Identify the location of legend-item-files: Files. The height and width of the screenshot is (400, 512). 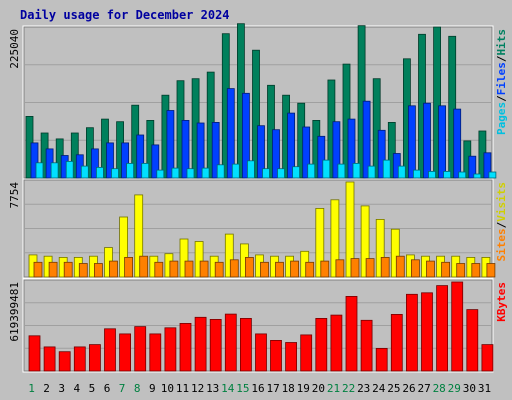
(501, 78).